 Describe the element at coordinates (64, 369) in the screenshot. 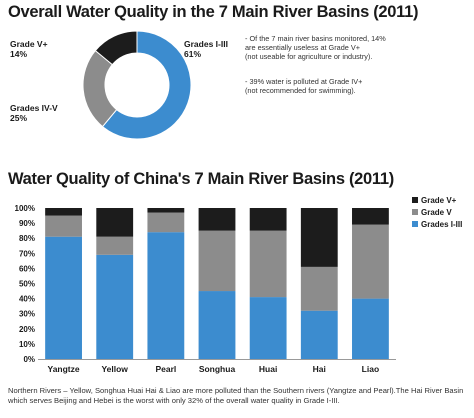

I see `x-category-label: Yangtze` at that location.